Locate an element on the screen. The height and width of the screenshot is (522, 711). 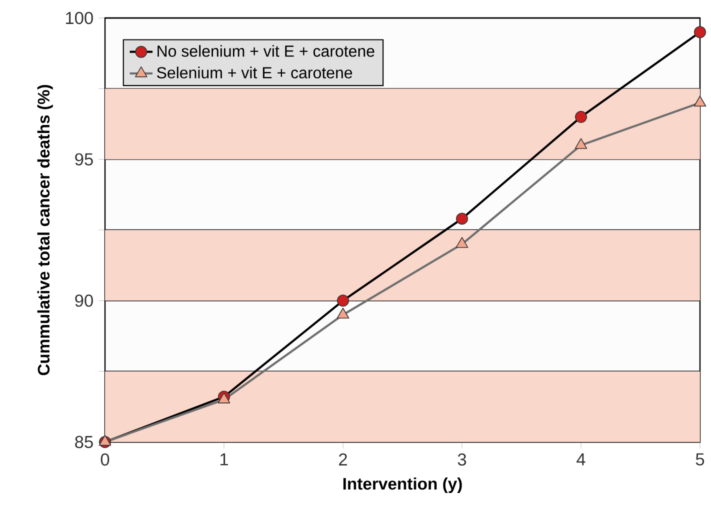
x-tick-label: 4 is located at coordinates (581, 459).